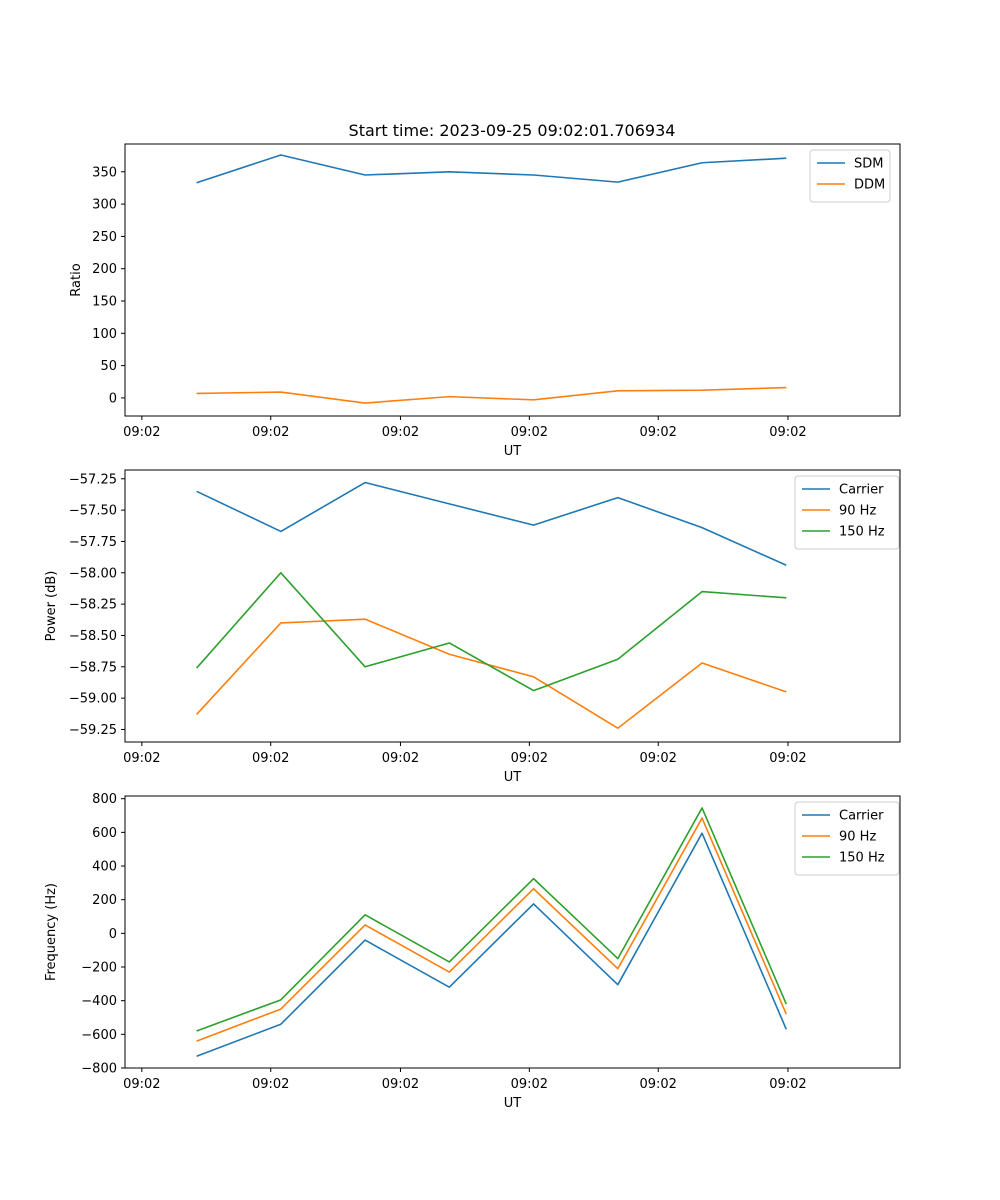 The height and width of the screenshot is (1200, 1000). Describe the element at coordinates (104, 301) in the screenshot. I see `ratio-y-tick-label: 150` at that location.